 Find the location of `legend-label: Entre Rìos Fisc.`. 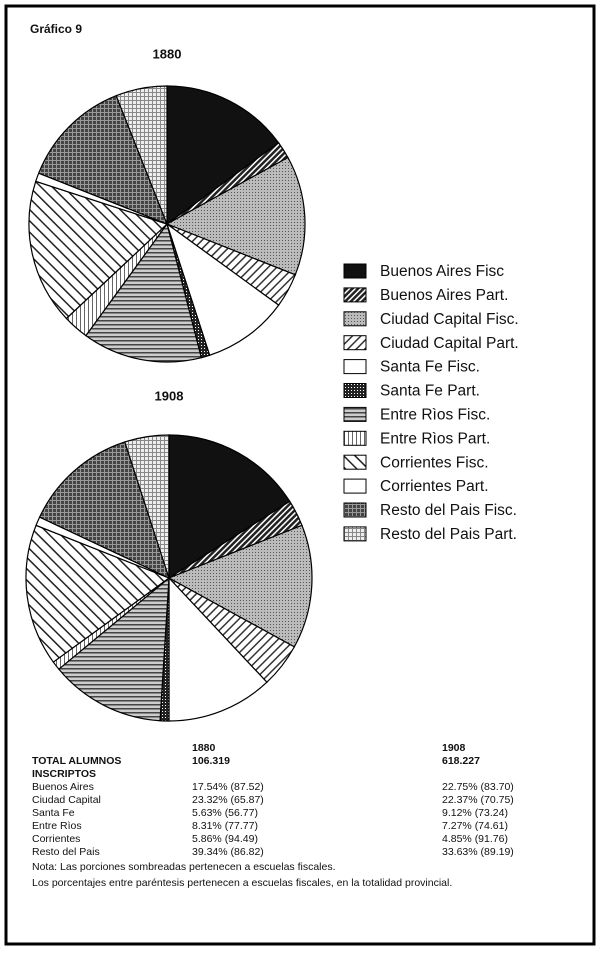

legend-label: Entre Rìos Fisc. is located at coordinates (435, 414).